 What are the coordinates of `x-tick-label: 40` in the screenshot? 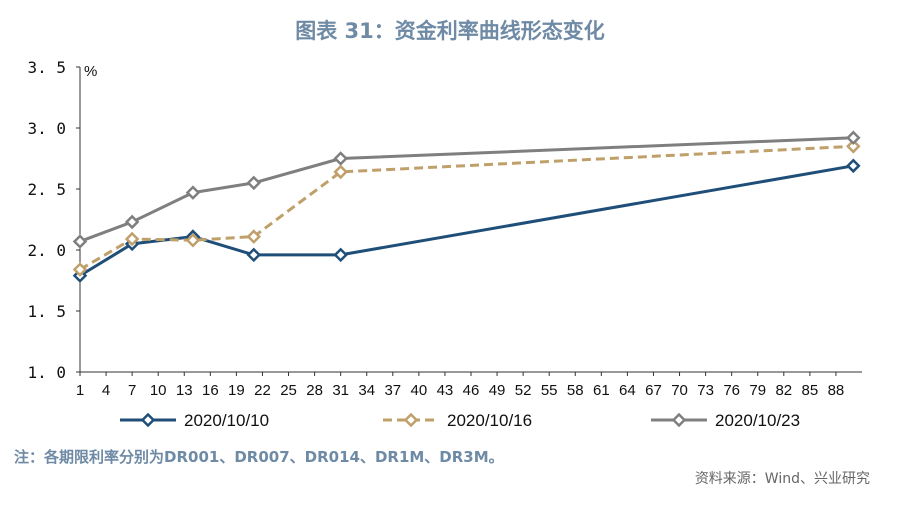 It's located at (419, 390).